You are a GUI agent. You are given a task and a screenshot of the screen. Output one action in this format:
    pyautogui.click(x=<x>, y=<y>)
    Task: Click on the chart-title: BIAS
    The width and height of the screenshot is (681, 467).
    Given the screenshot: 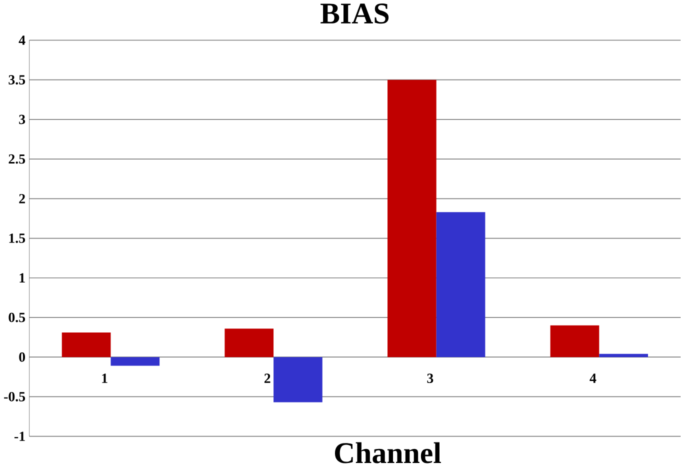 What is the action you would take?
    pyautogui.click(x=354, y=14)
    